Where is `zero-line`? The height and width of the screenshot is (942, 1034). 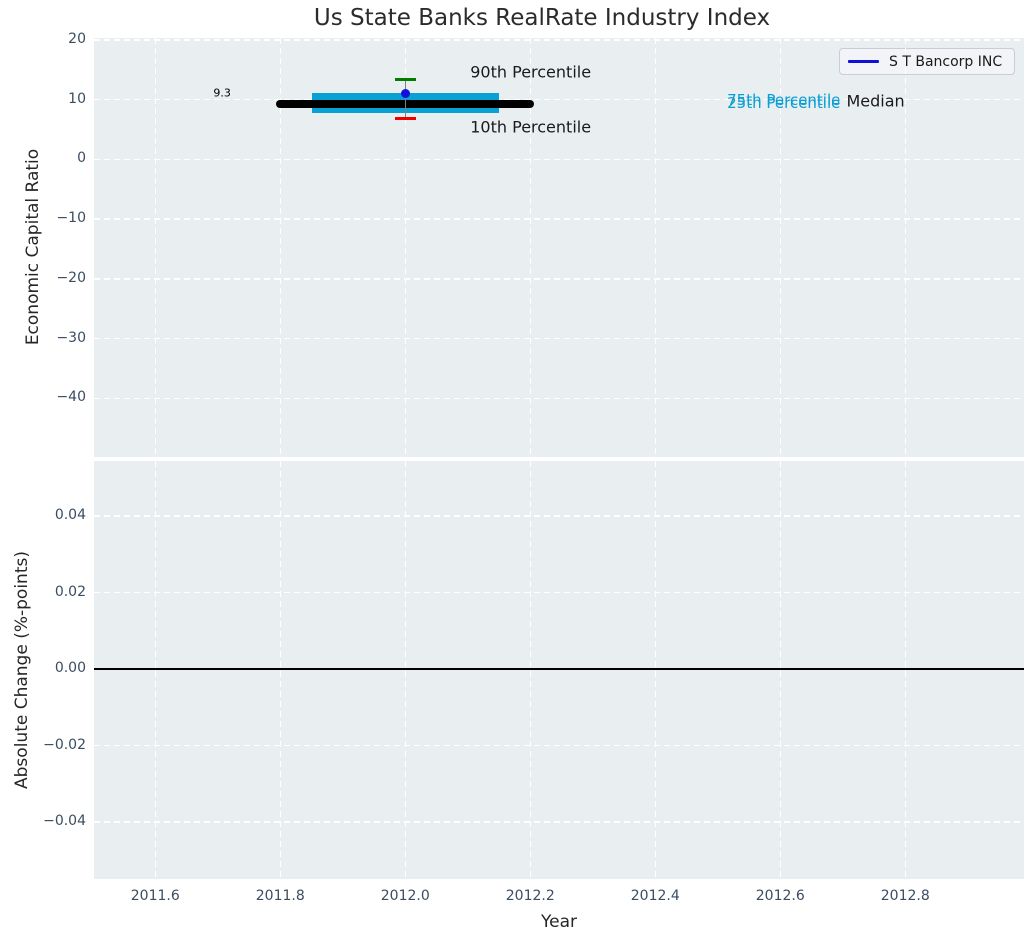
zero-line is located at coordinates (559, 669).